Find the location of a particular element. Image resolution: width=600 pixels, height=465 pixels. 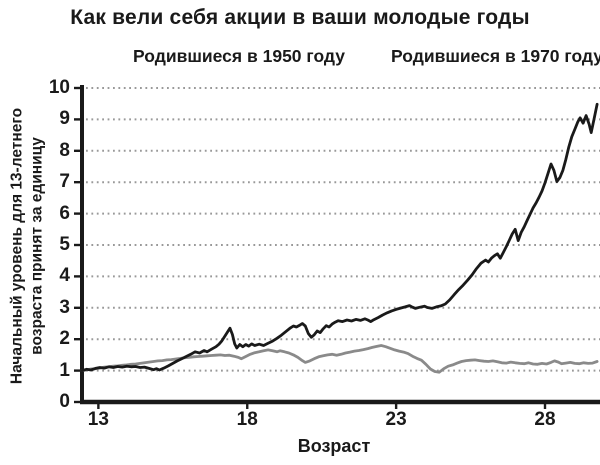

y-tick-label-0: 0 is located at coordinates (64, 401).